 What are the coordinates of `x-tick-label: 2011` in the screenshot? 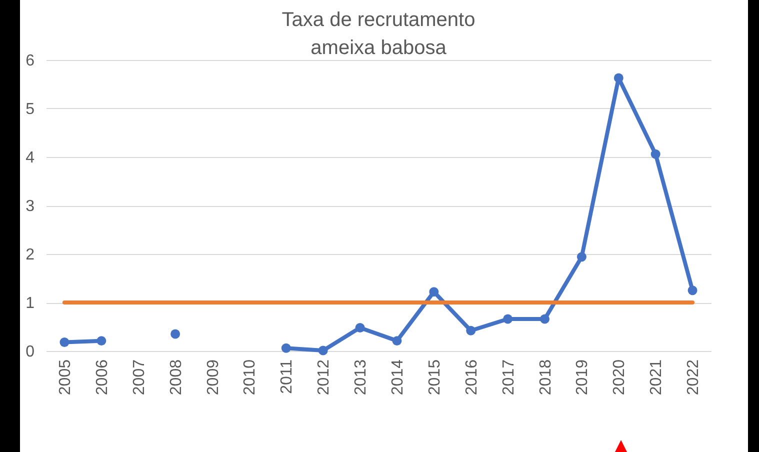 It's located at (287, 376).